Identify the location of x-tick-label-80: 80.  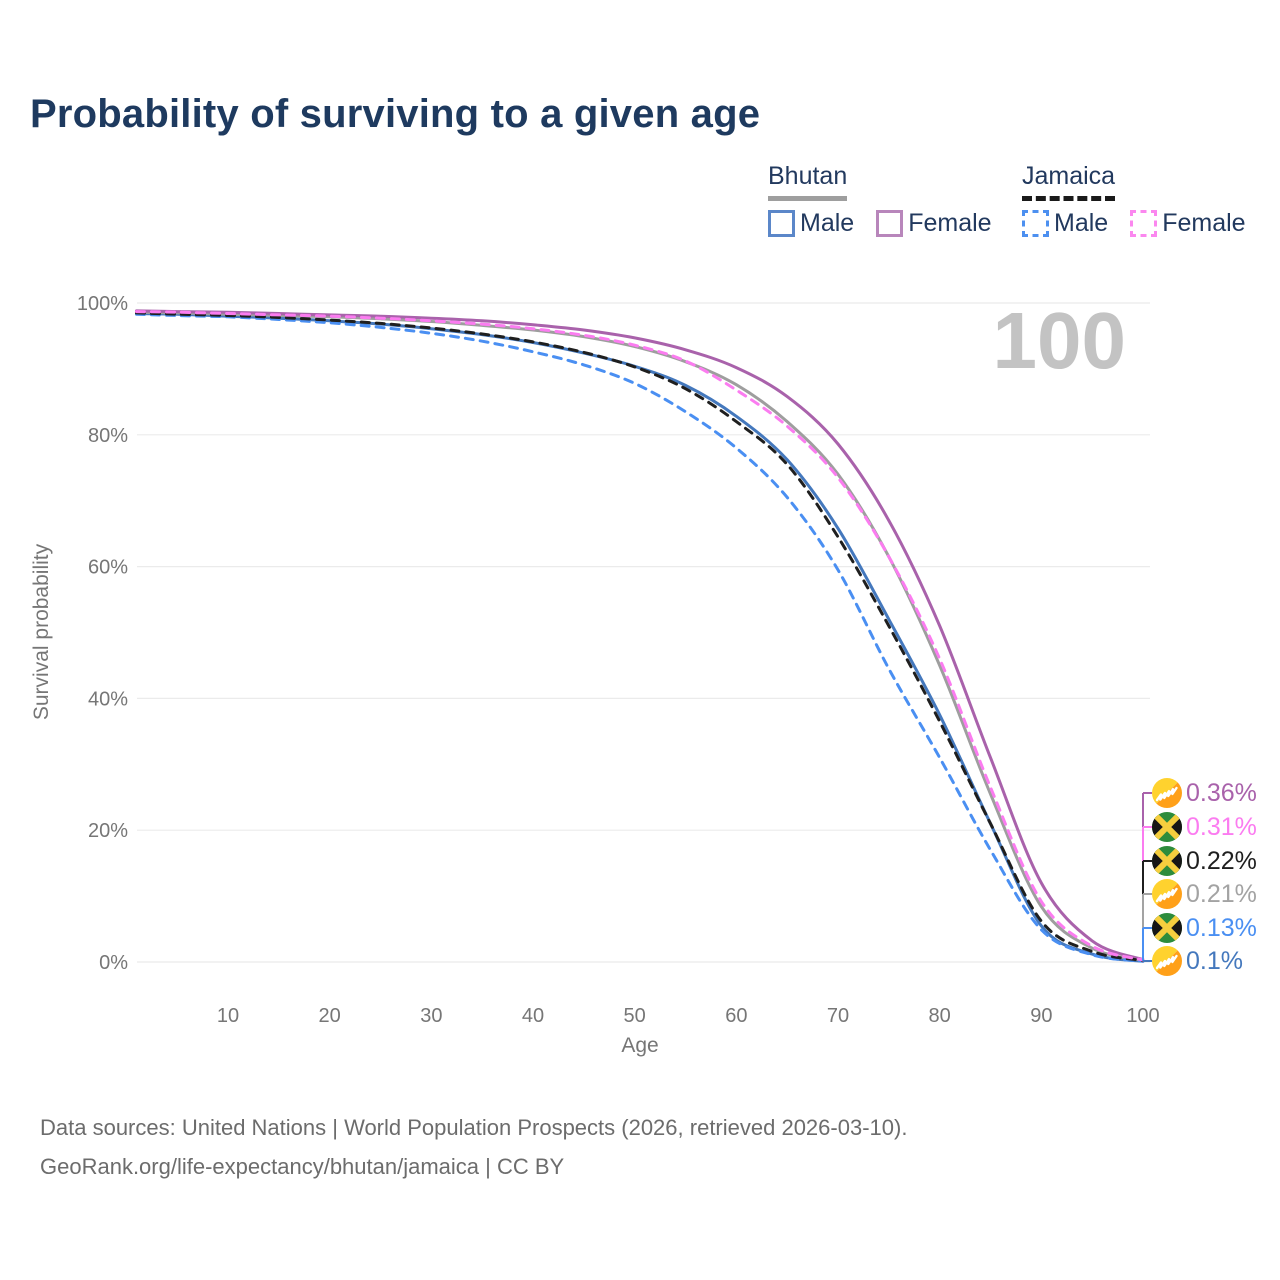
(940, 1016).